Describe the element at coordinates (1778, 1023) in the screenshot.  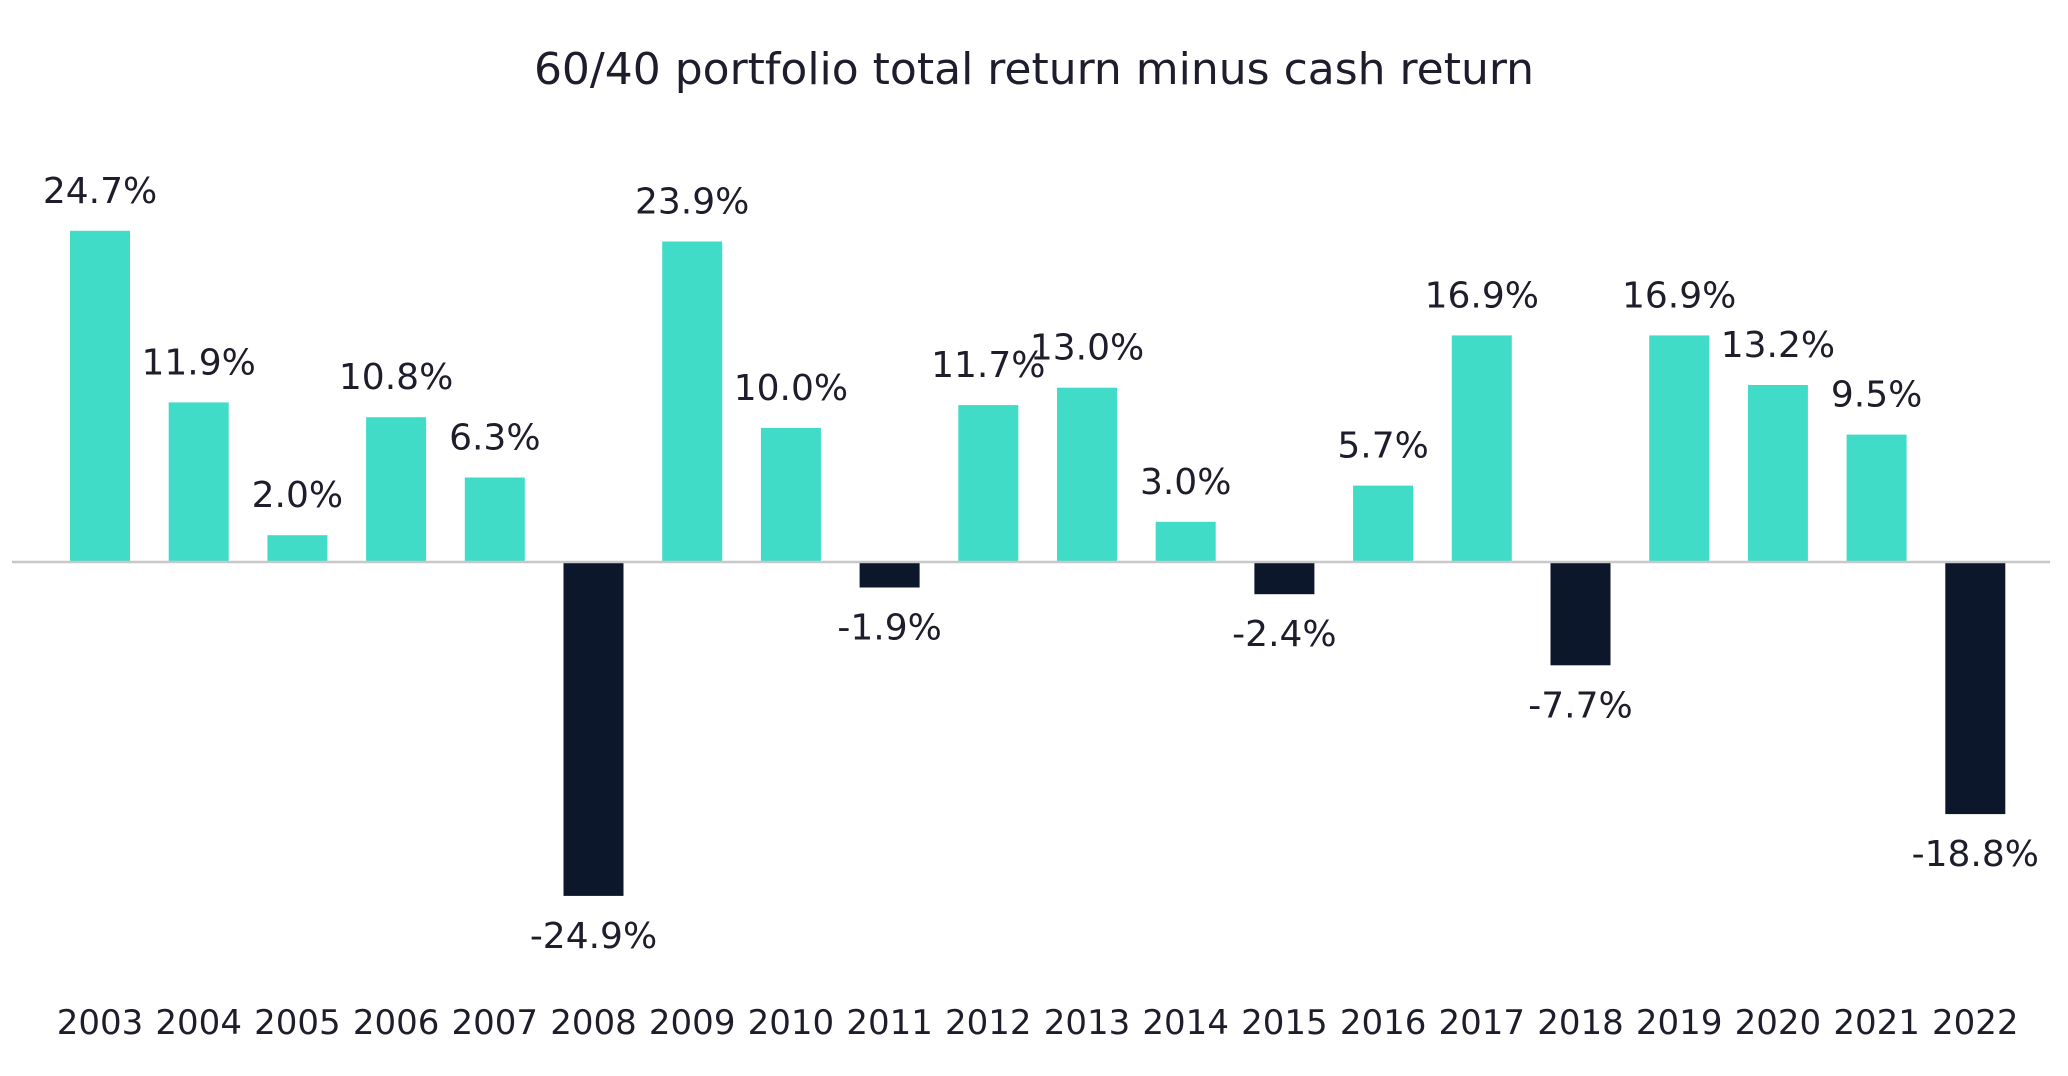
I see `x-tick-2020: 2020` at that location.